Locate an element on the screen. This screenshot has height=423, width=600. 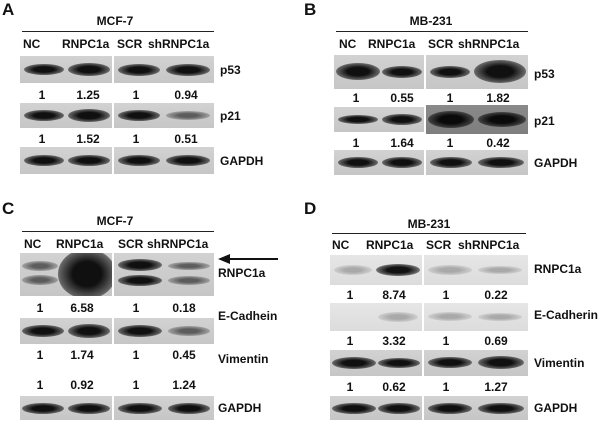
lane-label-b-4: shRNPC1a is located at coordinates (489, 44).